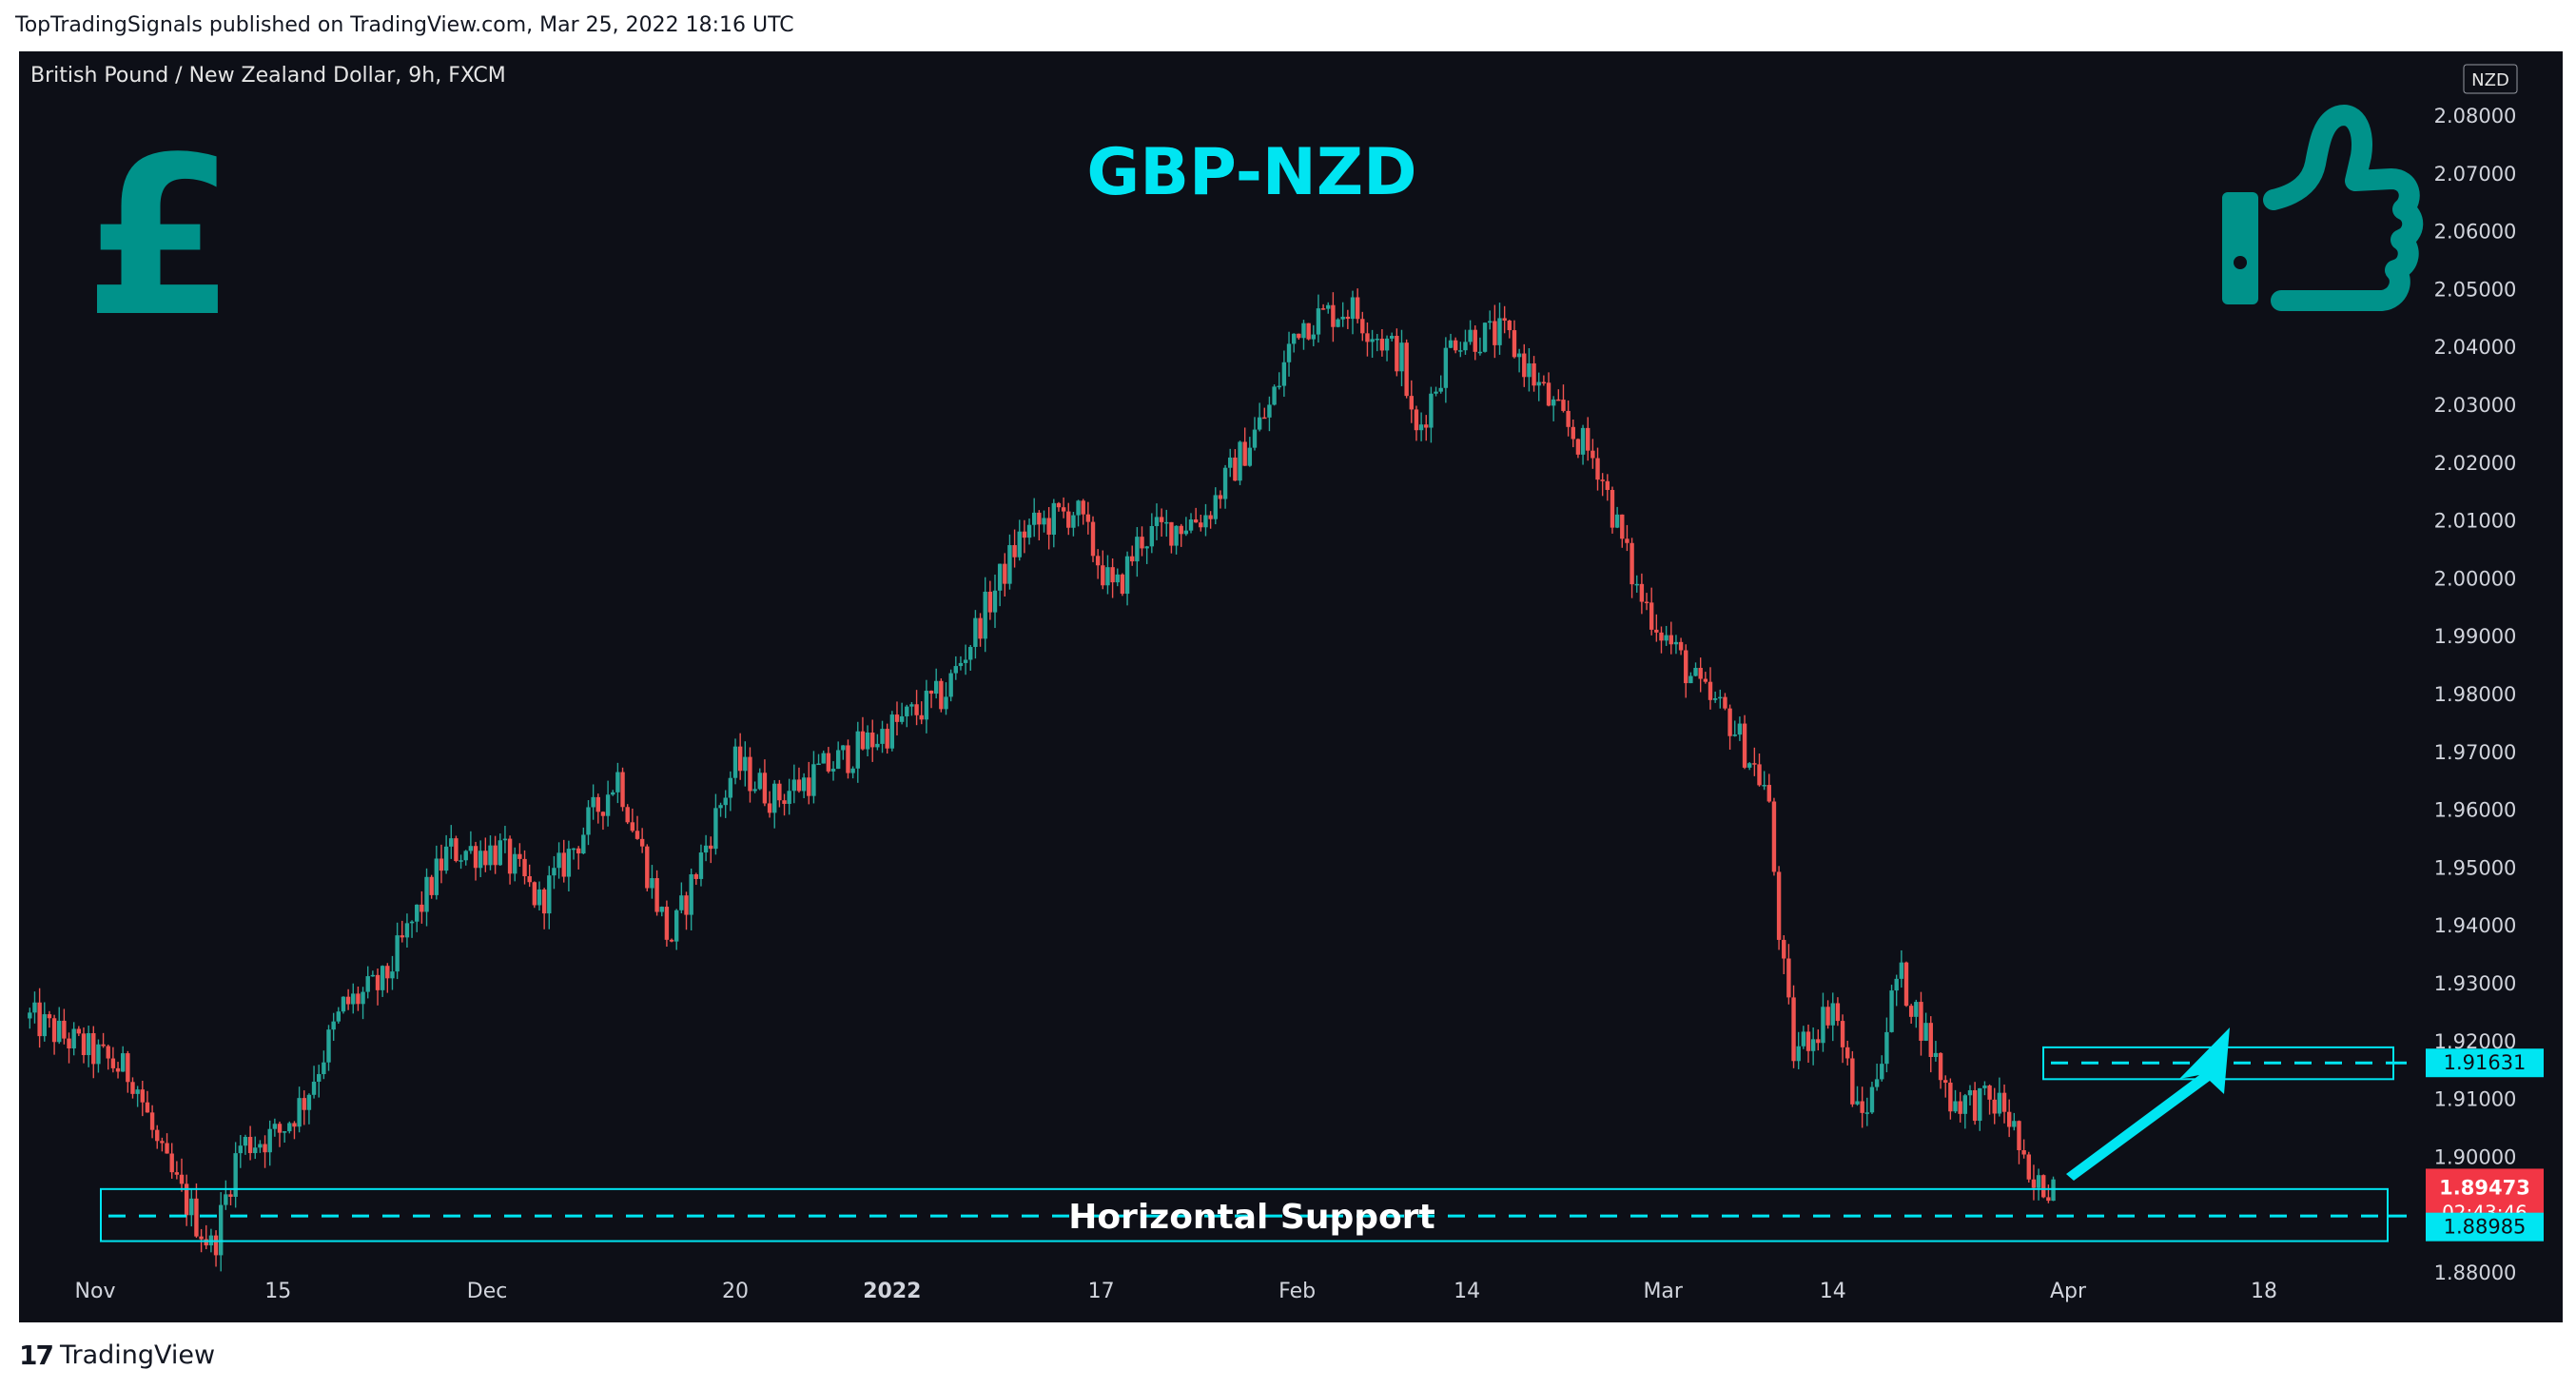  I want to click on x-tick-label: Feb, so click(1297, 1291).